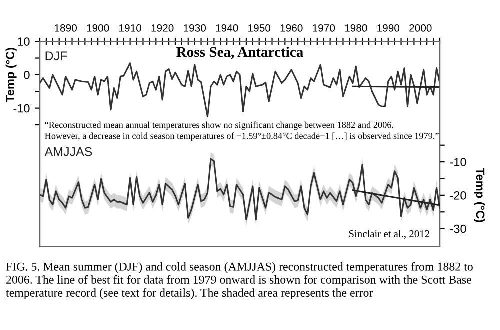 Image resolution: width=500 pixels, height=330 pixels. Describe the element at coordinates (389, 235) in the screenshot. I see `annotation: Sinclair et al., 2012` at that location.